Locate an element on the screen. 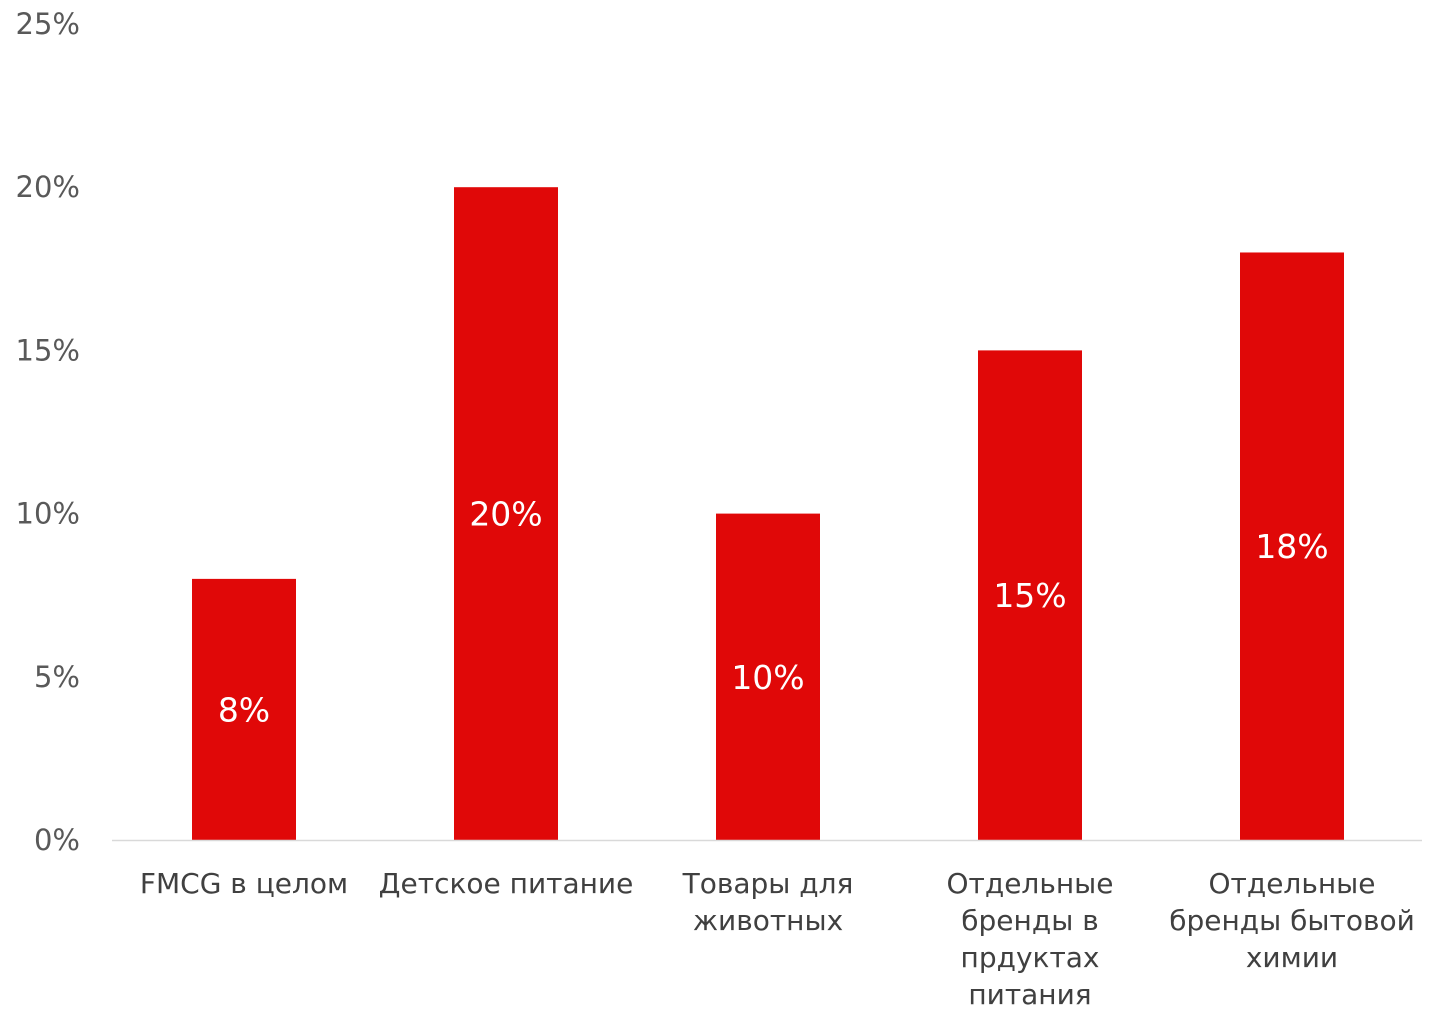 The image size is (1435, 1013). x-tick-label: питания is located at coordinates (1029, 994).